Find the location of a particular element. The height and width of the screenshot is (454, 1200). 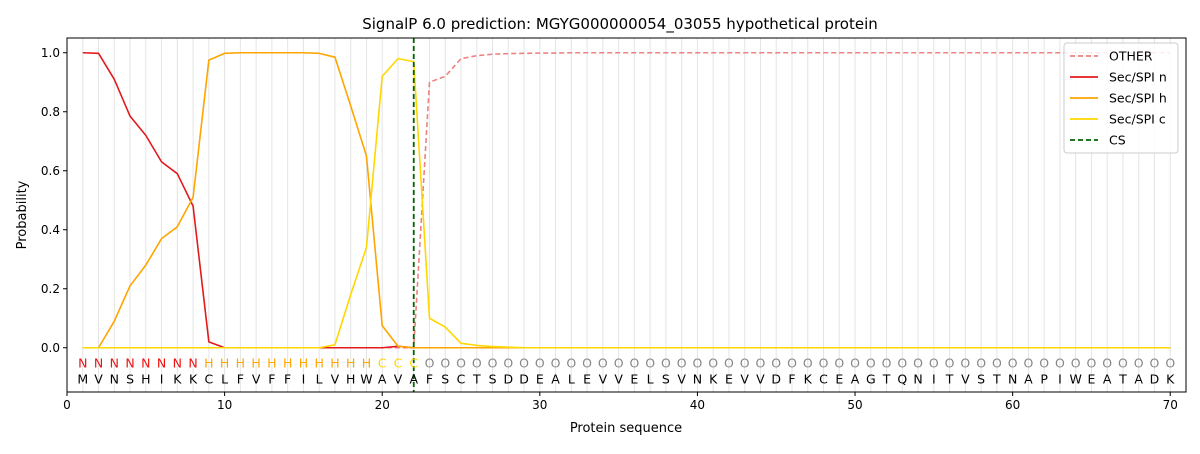

y-tick-label: 0.2 is located at coordinates (50, 289).